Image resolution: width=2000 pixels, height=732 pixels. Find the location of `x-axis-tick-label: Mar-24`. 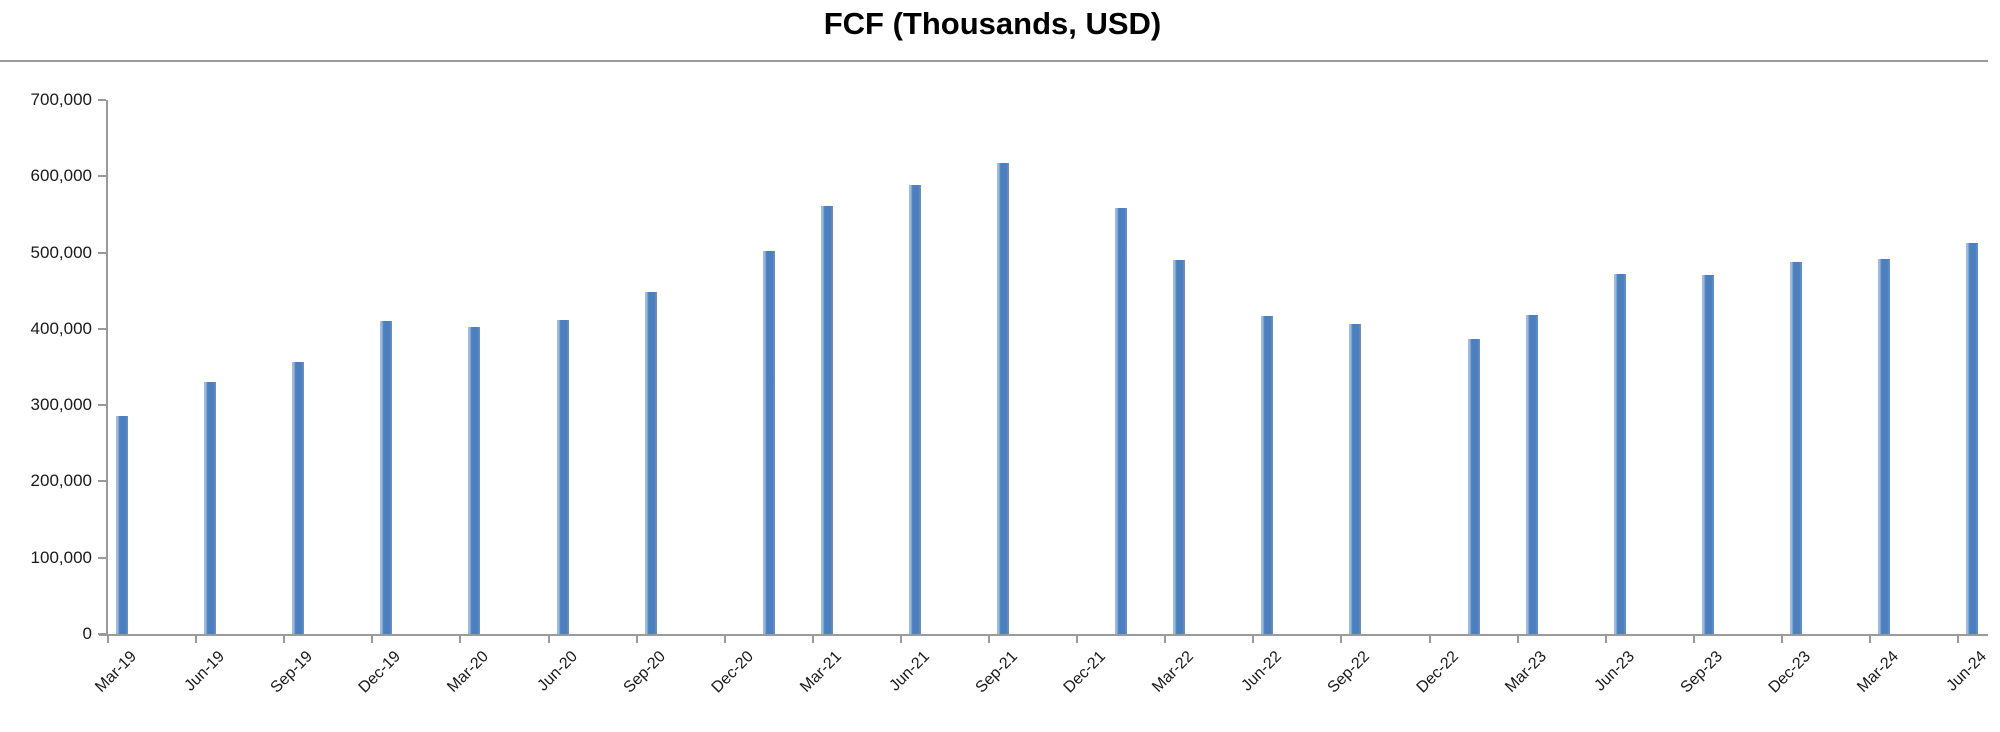

x-axis-tick-label: Mar-24 is located at coordinates (1878, 672).